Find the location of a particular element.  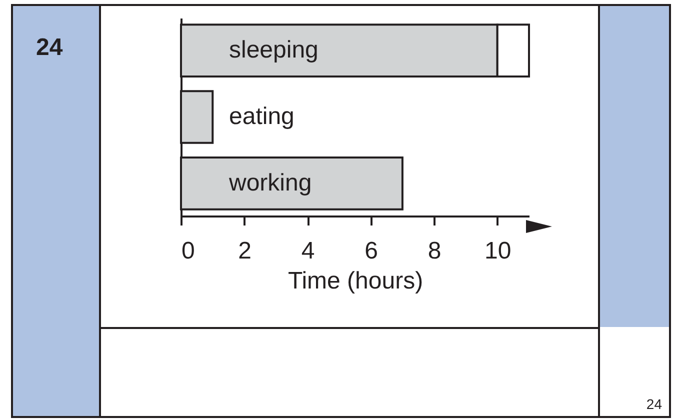

x-tick-label: 0 is located at coordinates (188, 251).